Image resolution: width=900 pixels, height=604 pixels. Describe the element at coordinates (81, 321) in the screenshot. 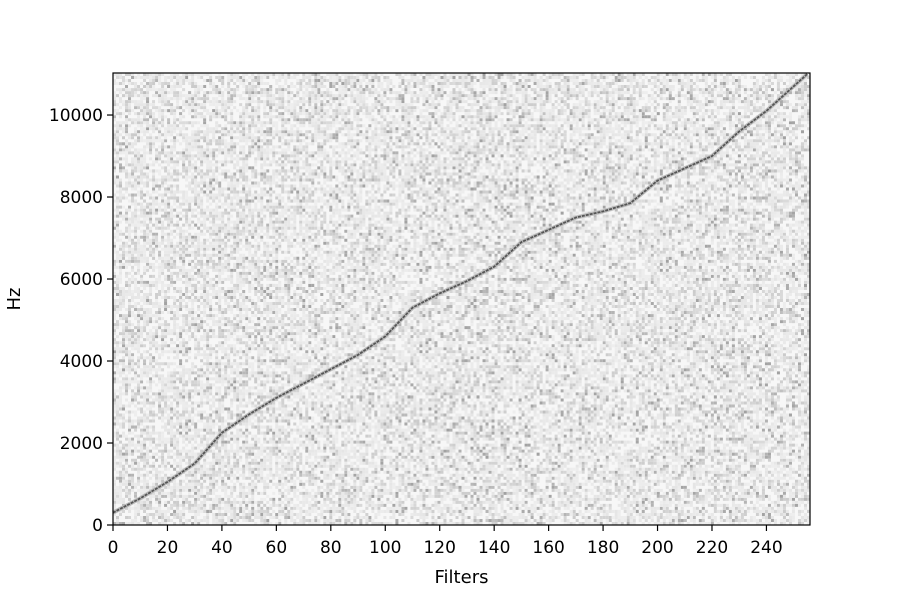

I see `y-axis-ticks: 0 2000 4000 6000 8000 10000` at that location.